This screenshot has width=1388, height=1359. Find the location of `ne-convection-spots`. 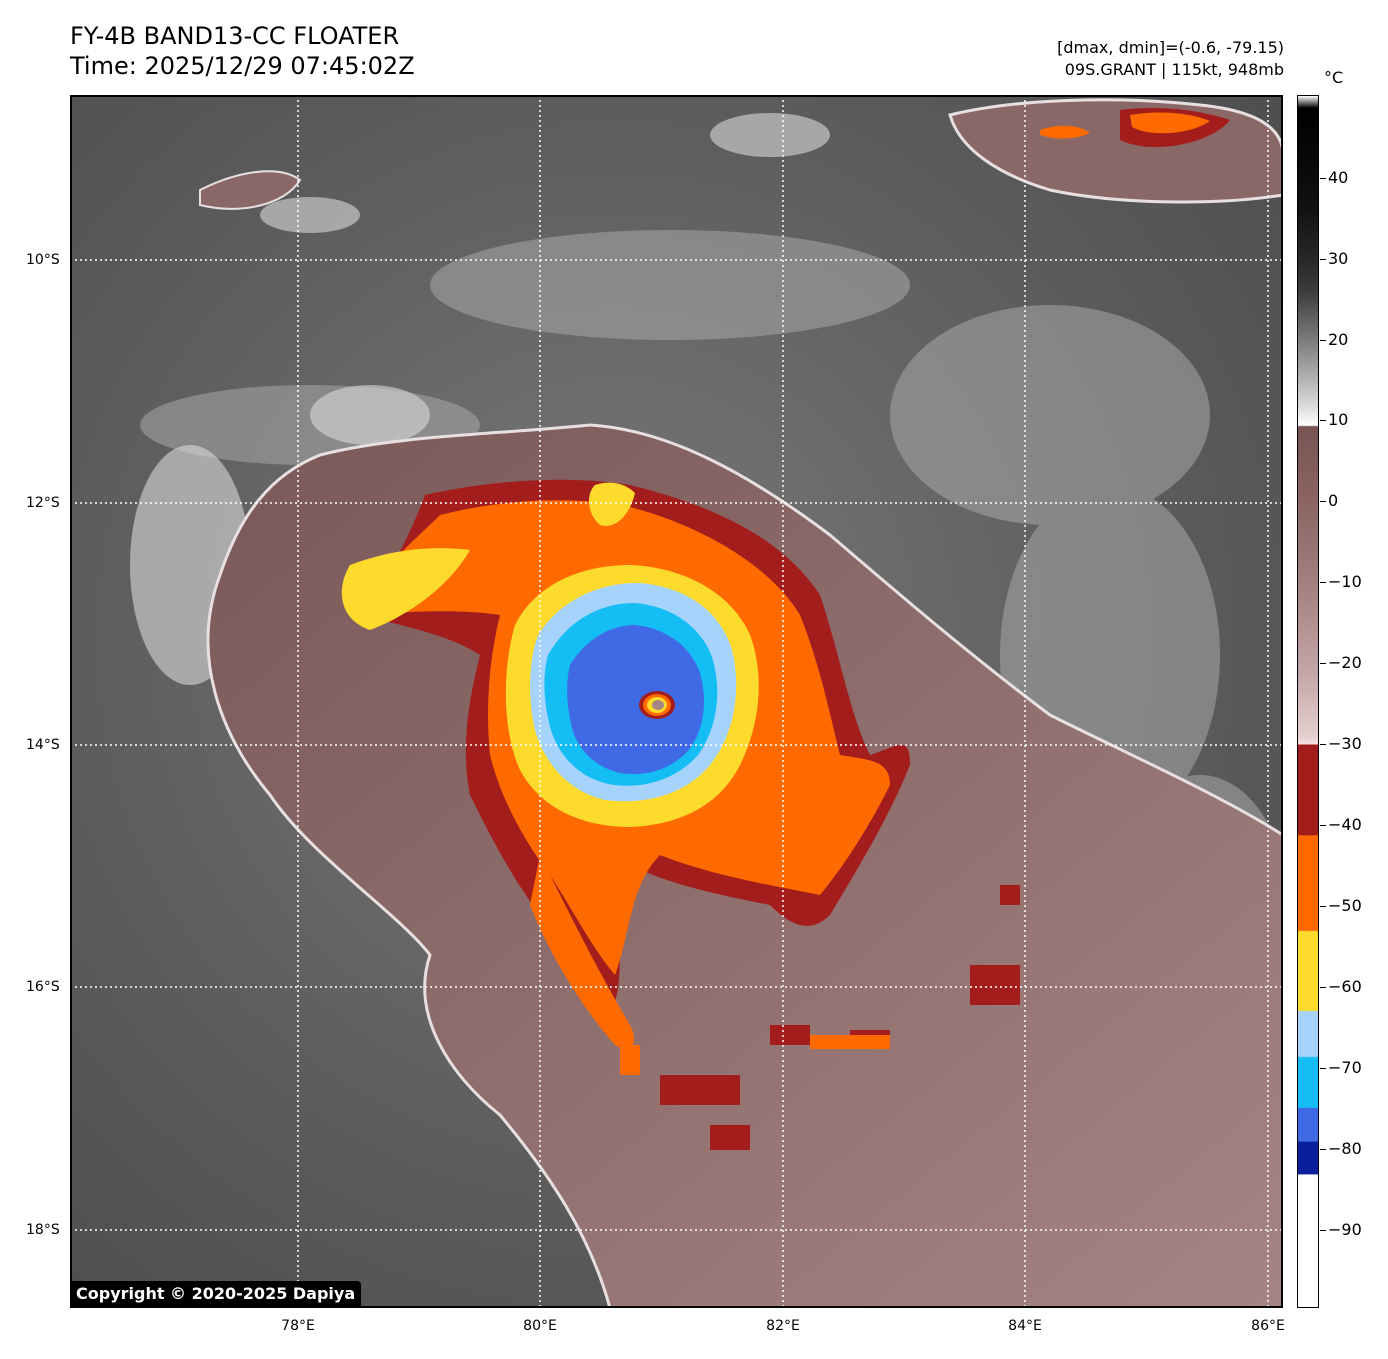

ne-convection-spots is located at coordinates (1135, 128).